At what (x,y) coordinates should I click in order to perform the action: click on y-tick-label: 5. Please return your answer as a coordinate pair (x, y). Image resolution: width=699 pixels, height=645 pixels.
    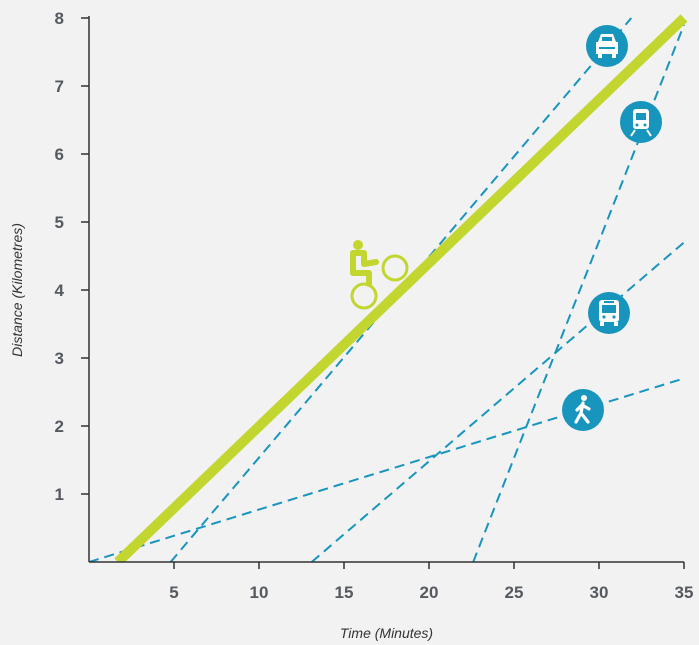
    Looking at the image, I should click on (59, 222).